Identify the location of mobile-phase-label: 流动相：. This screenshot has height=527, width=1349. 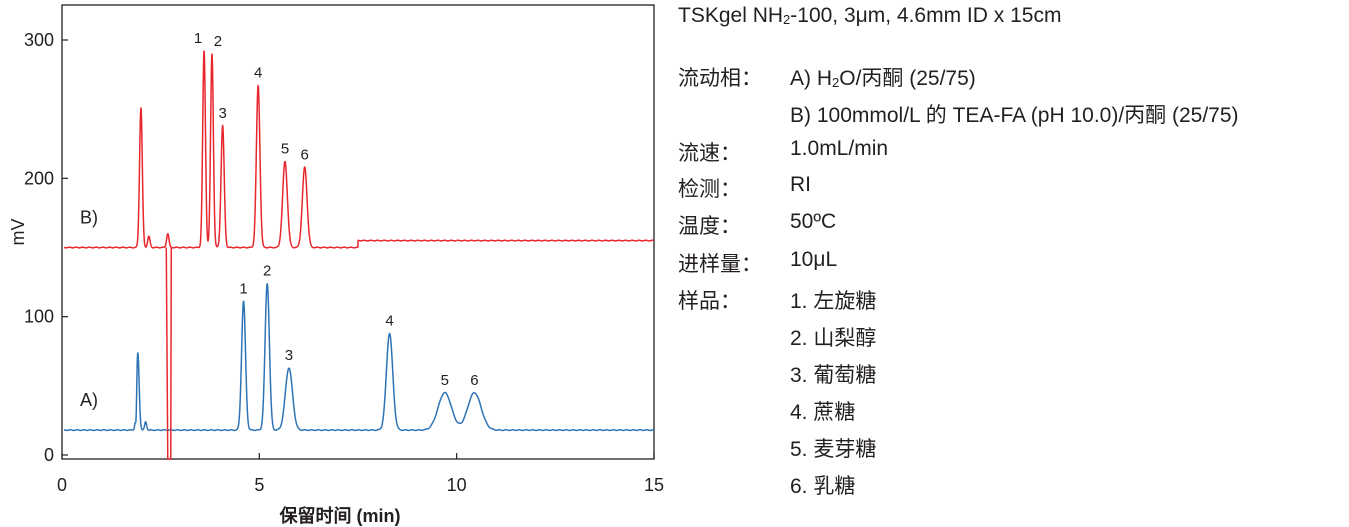
(720, 78).